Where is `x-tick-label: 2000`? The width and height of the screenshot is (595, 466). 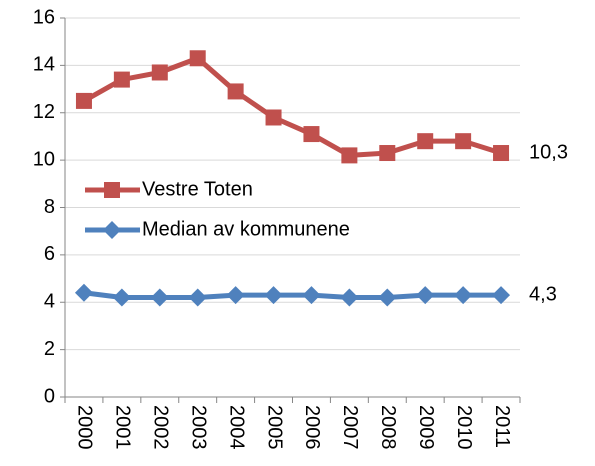
x-tick-label: 2000 is located at coordinates (85, 427).